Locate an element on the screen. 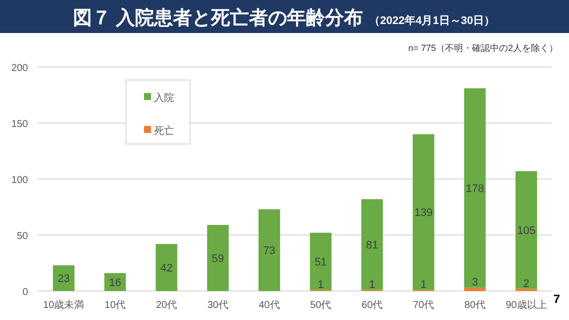 This screenshot has height=320, width=569. x-tick-label: 90歳以上 is located at coordinates (526, 305).